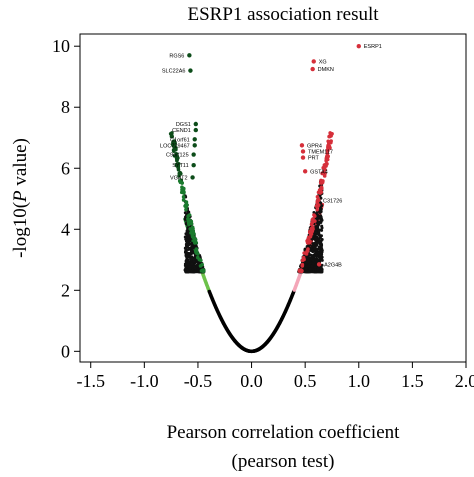 The height and width of the screenshot is (477, 474). Describe the element at coordinates (179, 178) in the screenshot. I see `point-label: VGAT2` at that location.